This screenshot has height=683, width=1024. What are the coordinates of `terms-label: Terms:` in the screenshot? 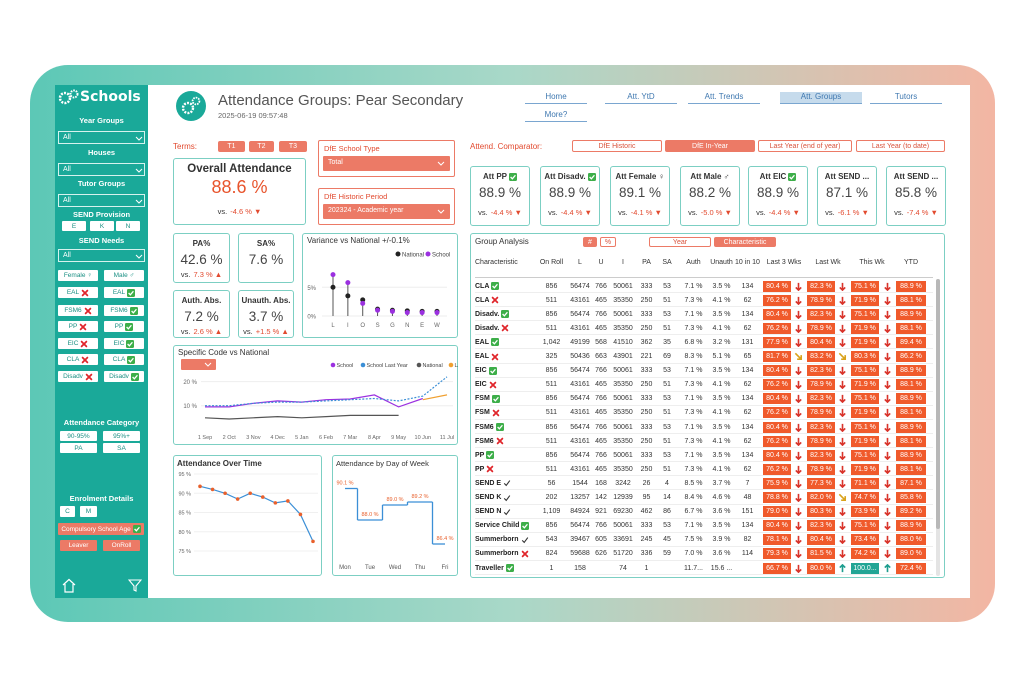 It's located at (185, 146).